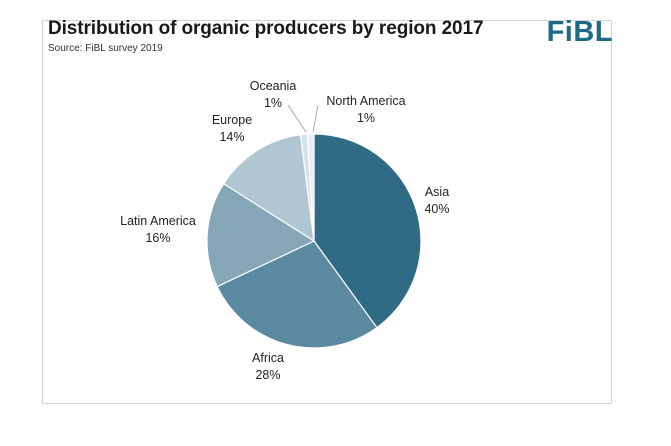 Image resolution: width=671 pixels, height=446 pixels. What do you see at coordinates (436, 200) in the screenshot?
I see `slice-label-asia: Asia 40%` at bounding box center [436, 200].